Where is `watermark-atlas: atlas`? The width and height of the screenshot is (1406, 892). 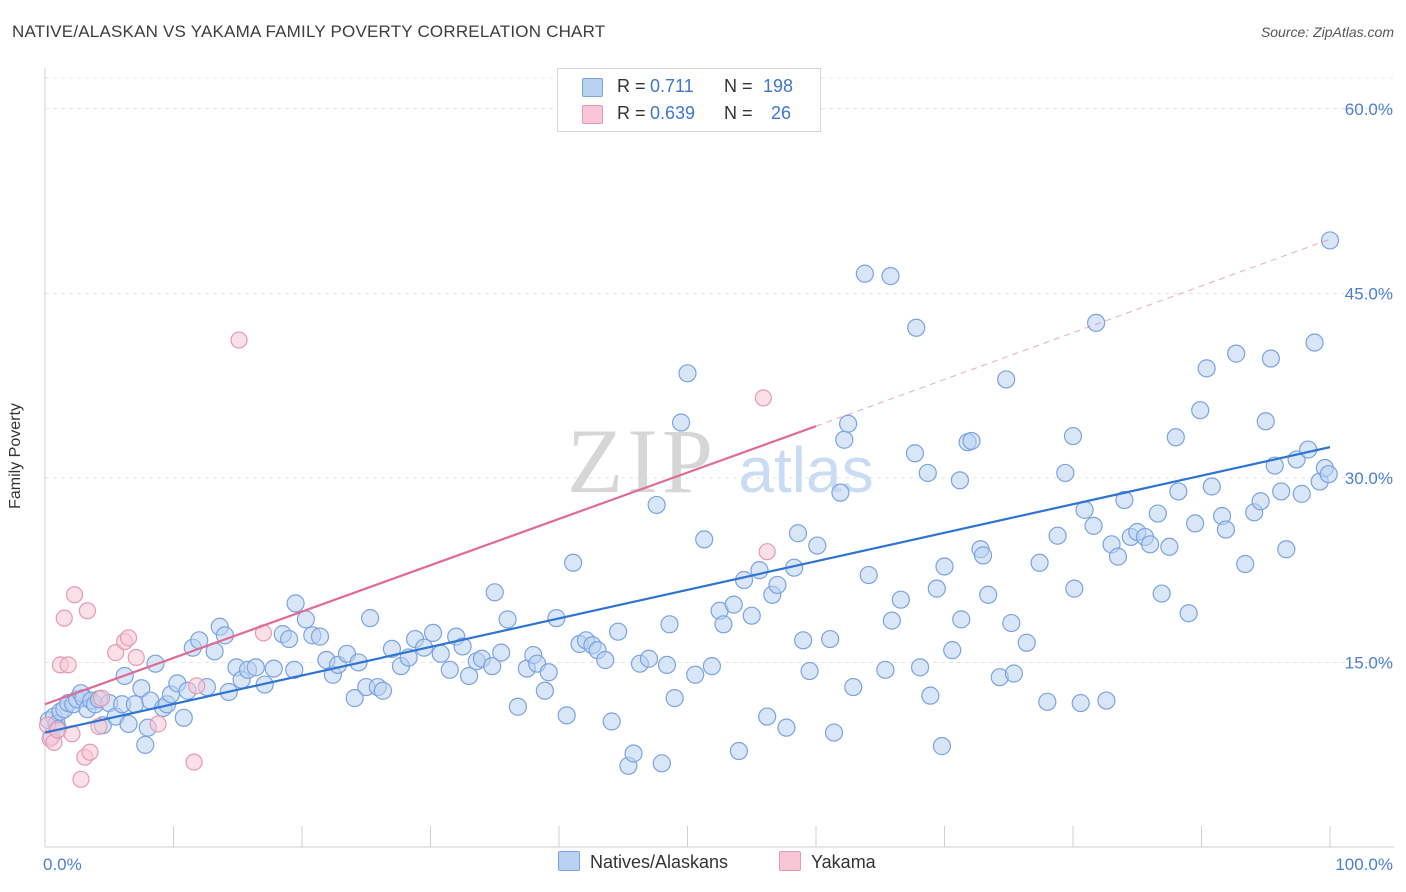
watermark-atlas: atlas is located at coordinates (805, 470).